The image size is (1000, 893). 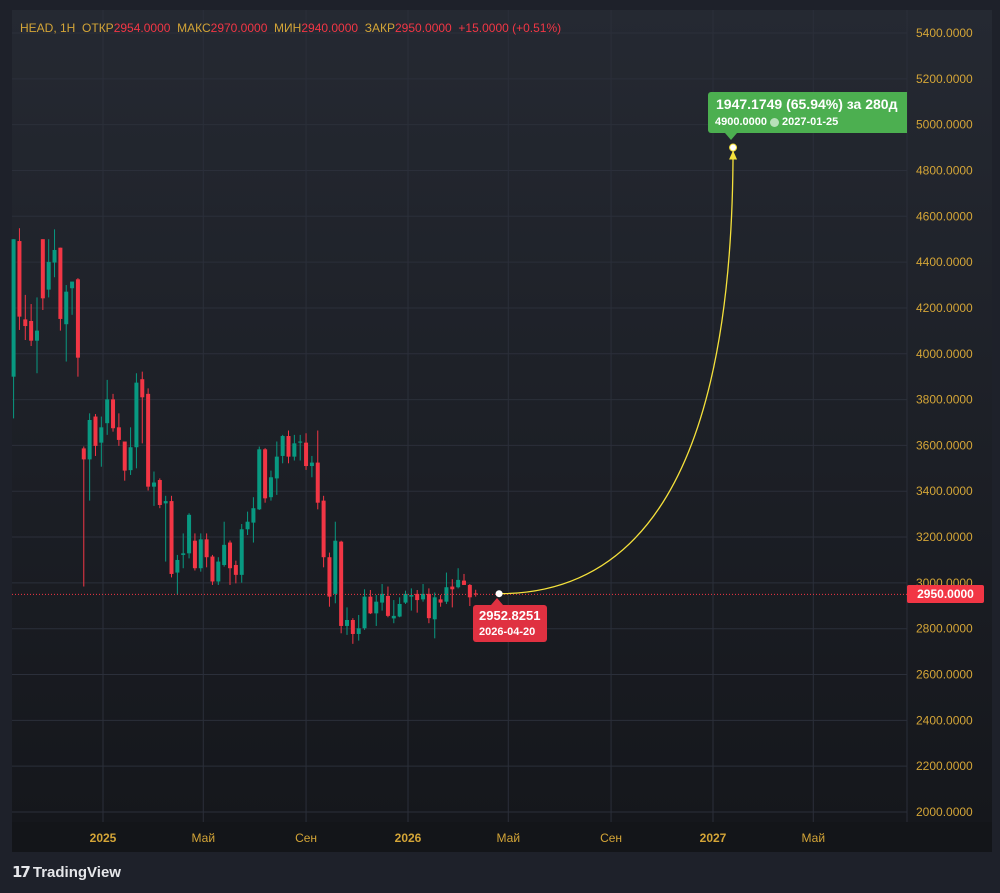 I want to click on price-tick-label: 5400.0000, so click(x=944, y=33).